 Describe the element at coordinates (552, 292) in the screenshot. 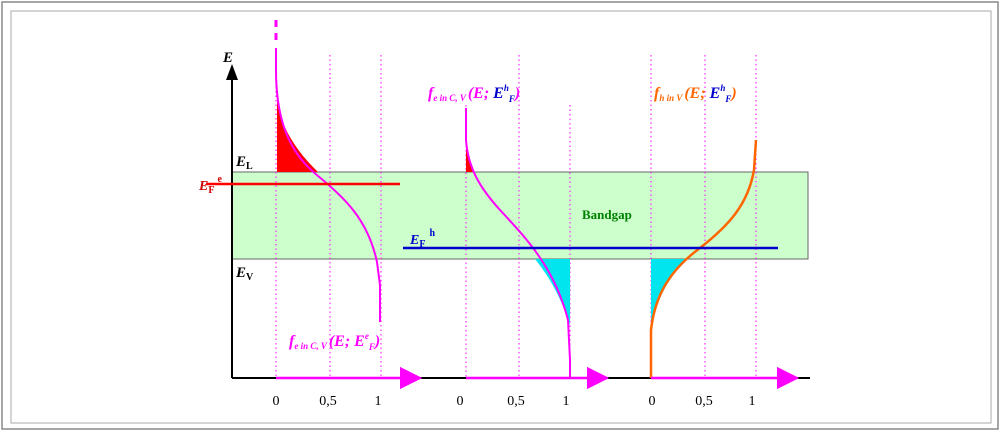

I see `panel2-hole-fill` at that location.